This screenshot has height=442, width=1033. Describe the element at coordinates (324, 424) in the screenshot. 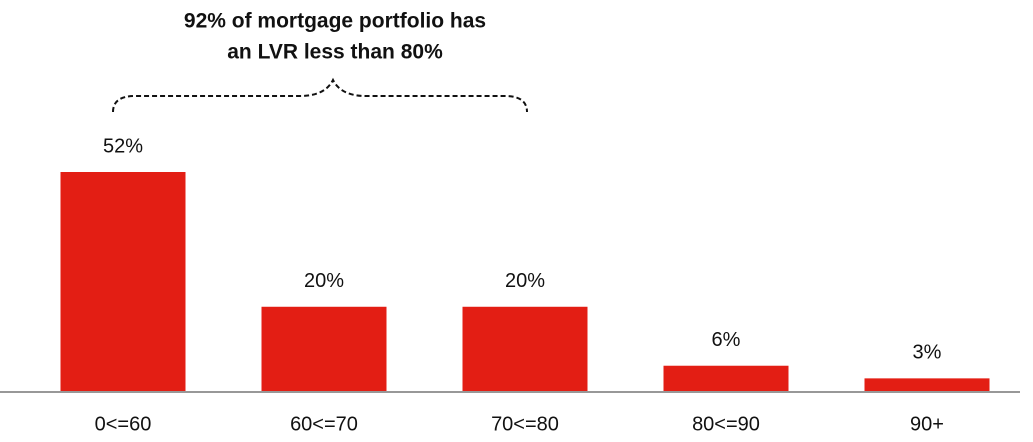

I see `x-tick-label: 60<=70` at that location.